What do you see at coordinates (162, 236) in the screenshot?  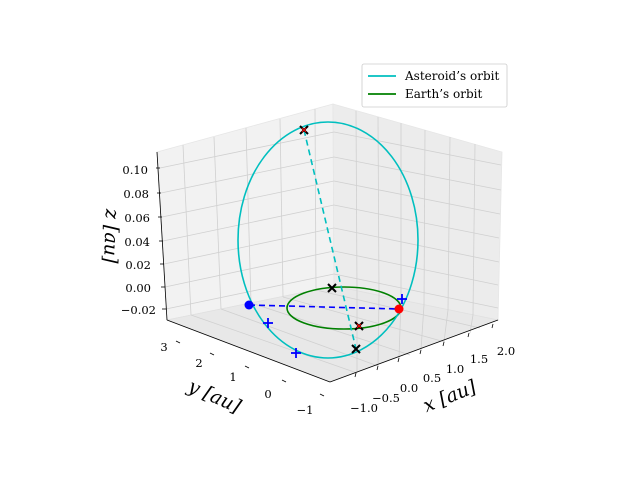 I see `z-axis-line` at bounding box center [162, 236].